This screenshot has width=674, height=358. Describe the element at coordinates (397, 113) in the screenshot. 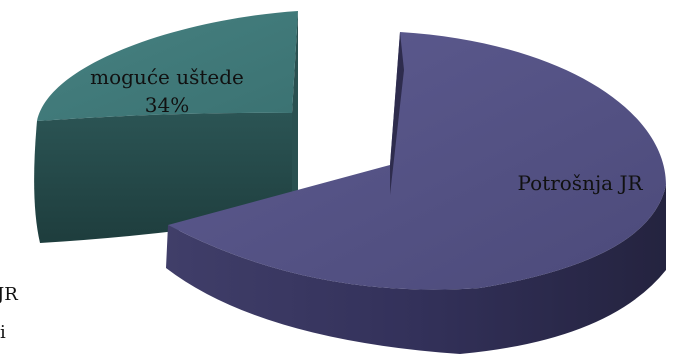

I see `slice-potrosnja-jr-cut-face` at that location.